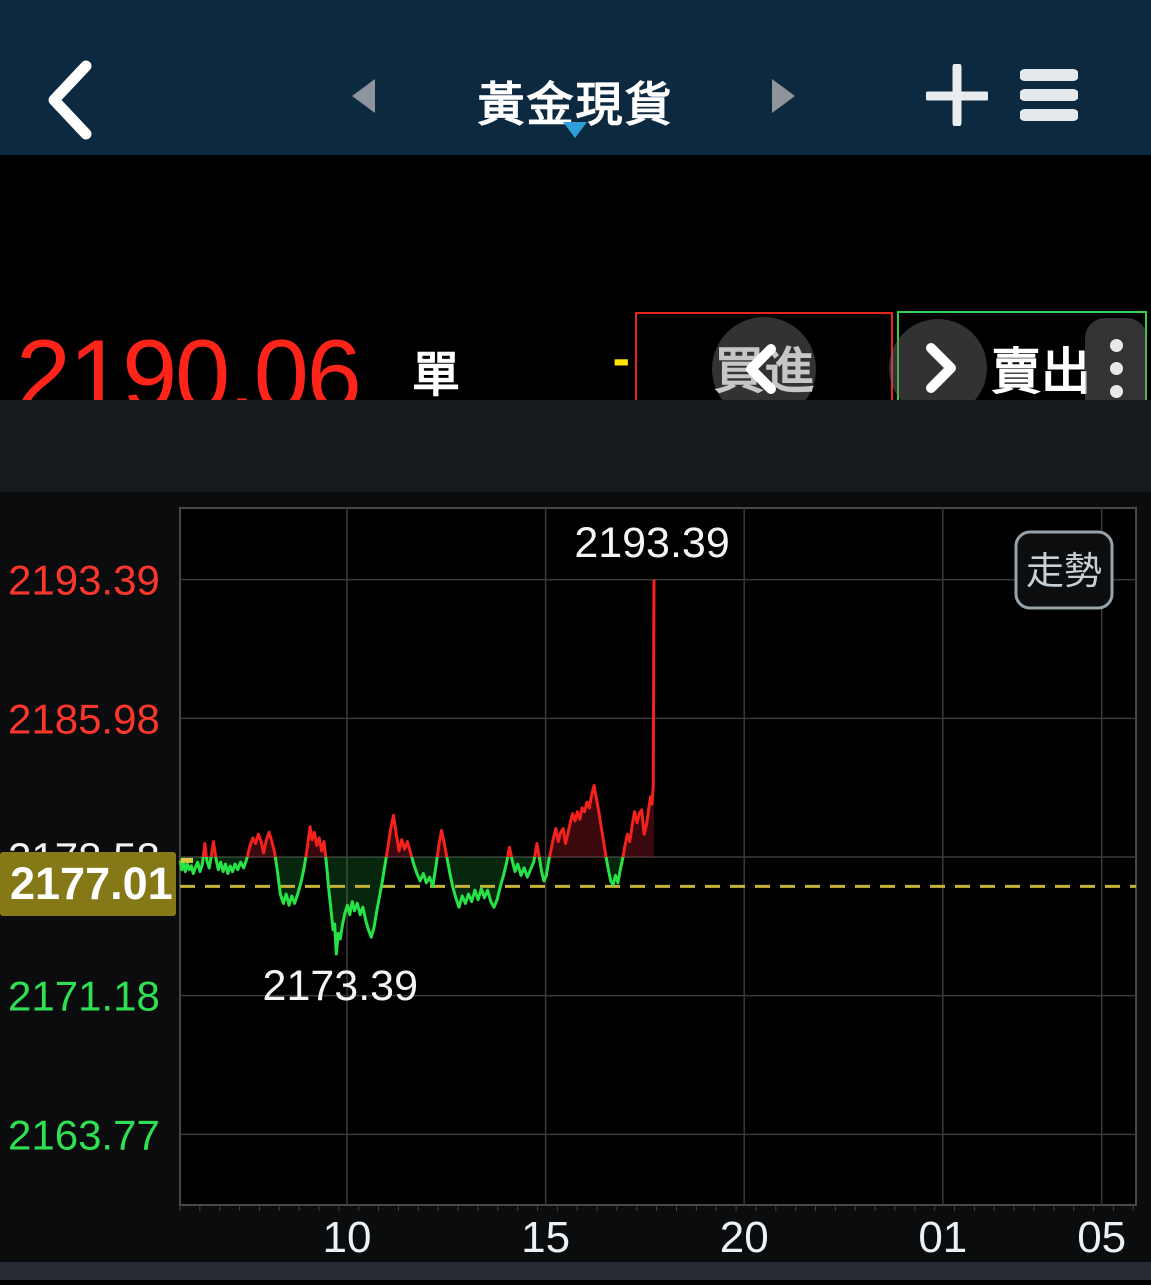 This screenshot has width=1151, height=1285. I want to click on nav-bar: 黃金現貨, so click(575, 77).